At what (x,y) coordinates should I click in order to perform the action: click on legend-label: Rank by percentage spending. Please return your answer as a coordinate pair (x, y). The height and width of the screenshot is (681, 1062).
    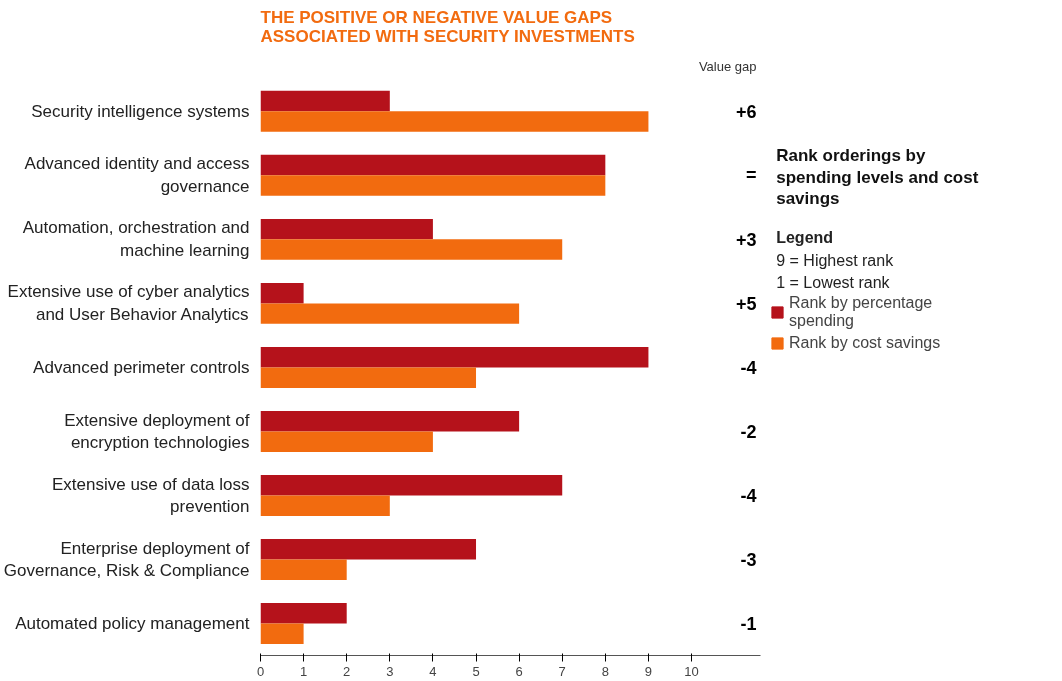
    Looking at the image, I should click on (861, 312).